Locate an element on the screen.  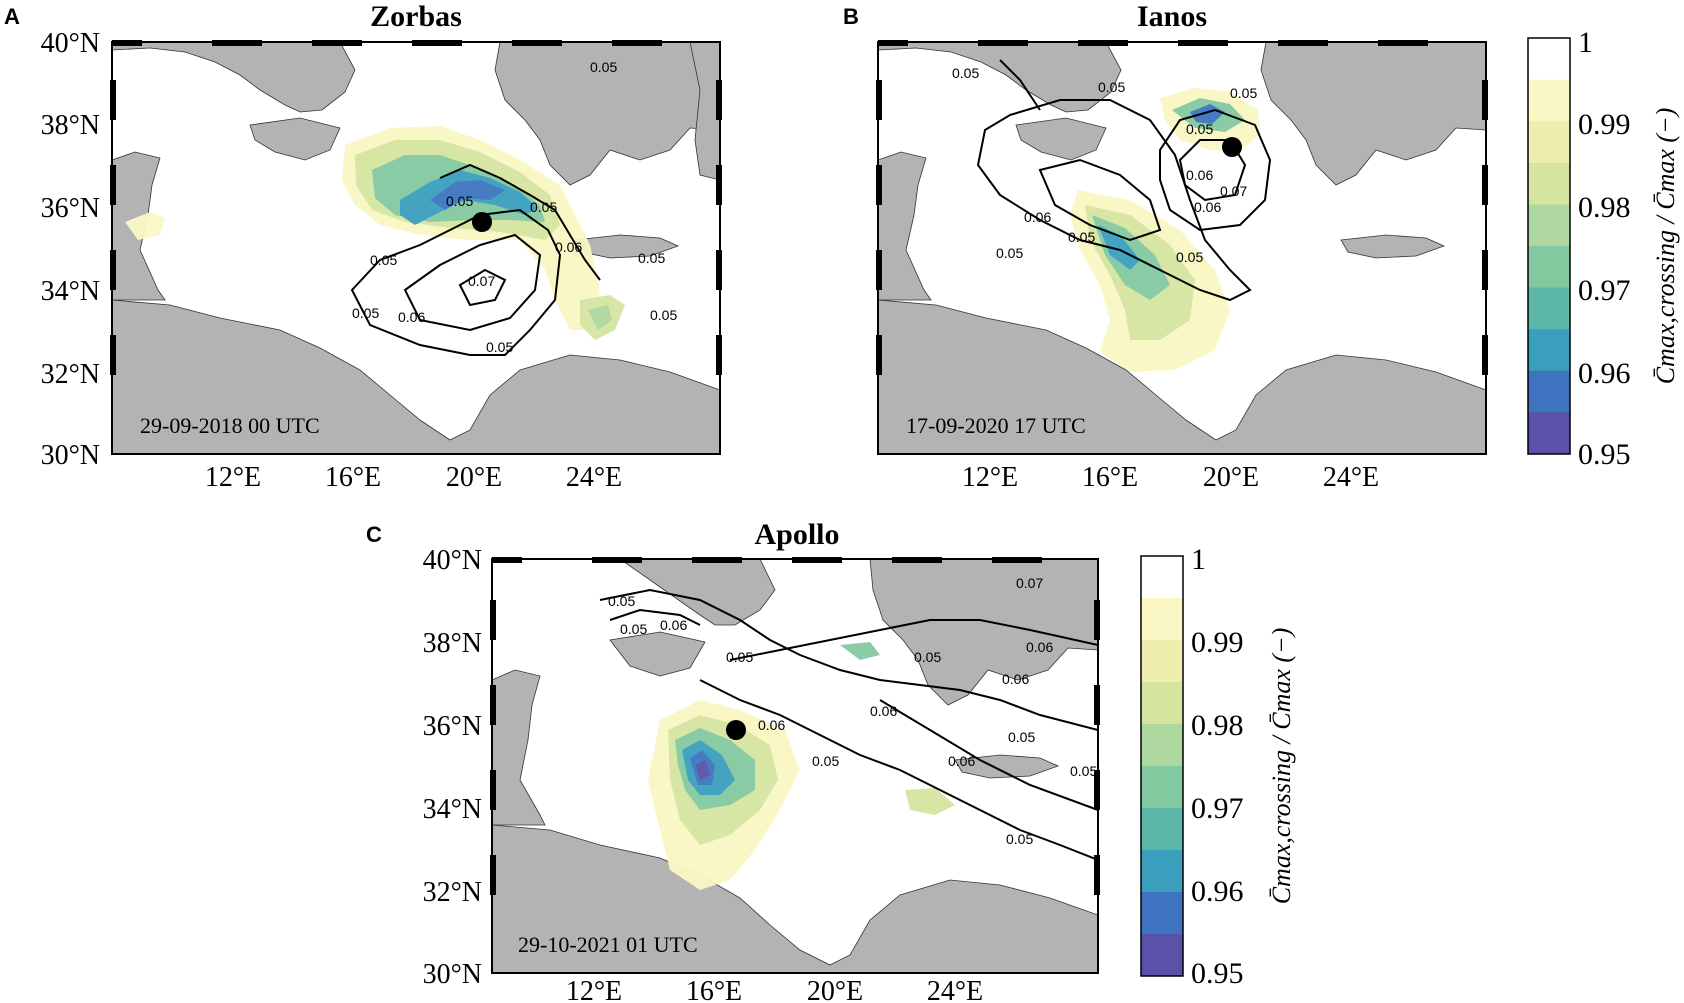
latitude-labels: 40°N 38°N 36°N 34°N 32°N 30°N is located at coordinates (70, 249).